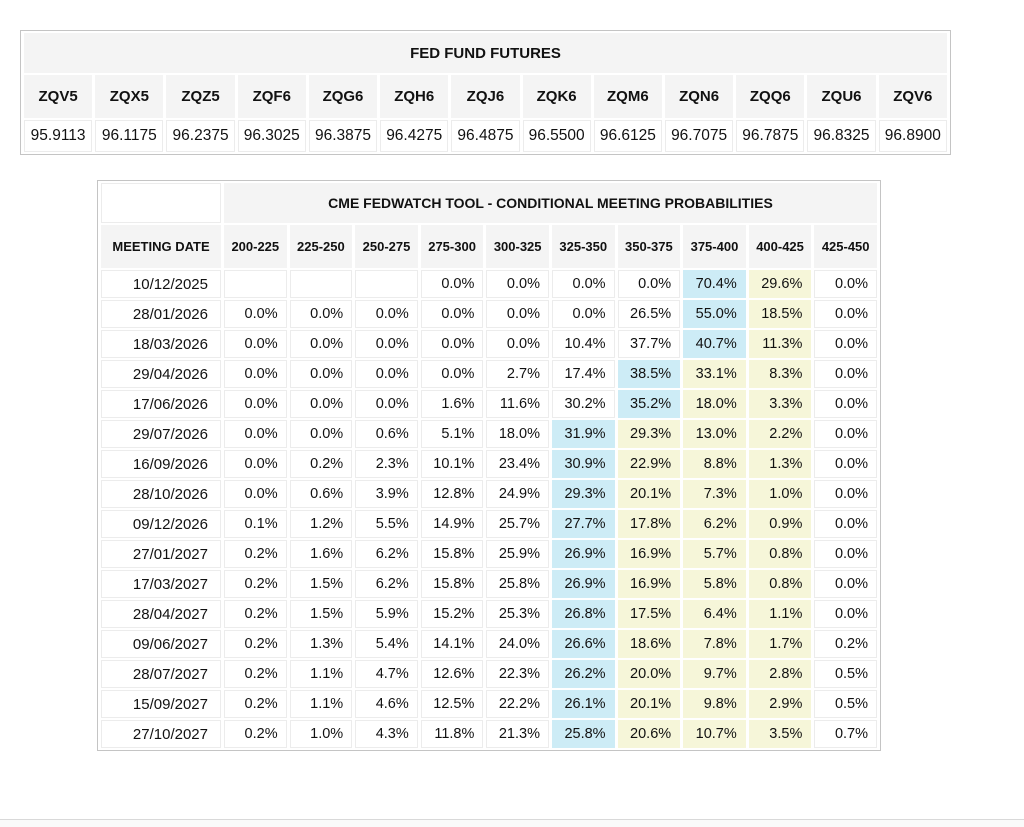 The image size is (1024, 827). Describe the element at coordinates (649, 374) in the screenshot. I see `probability-cell: 38.5%` at that location.